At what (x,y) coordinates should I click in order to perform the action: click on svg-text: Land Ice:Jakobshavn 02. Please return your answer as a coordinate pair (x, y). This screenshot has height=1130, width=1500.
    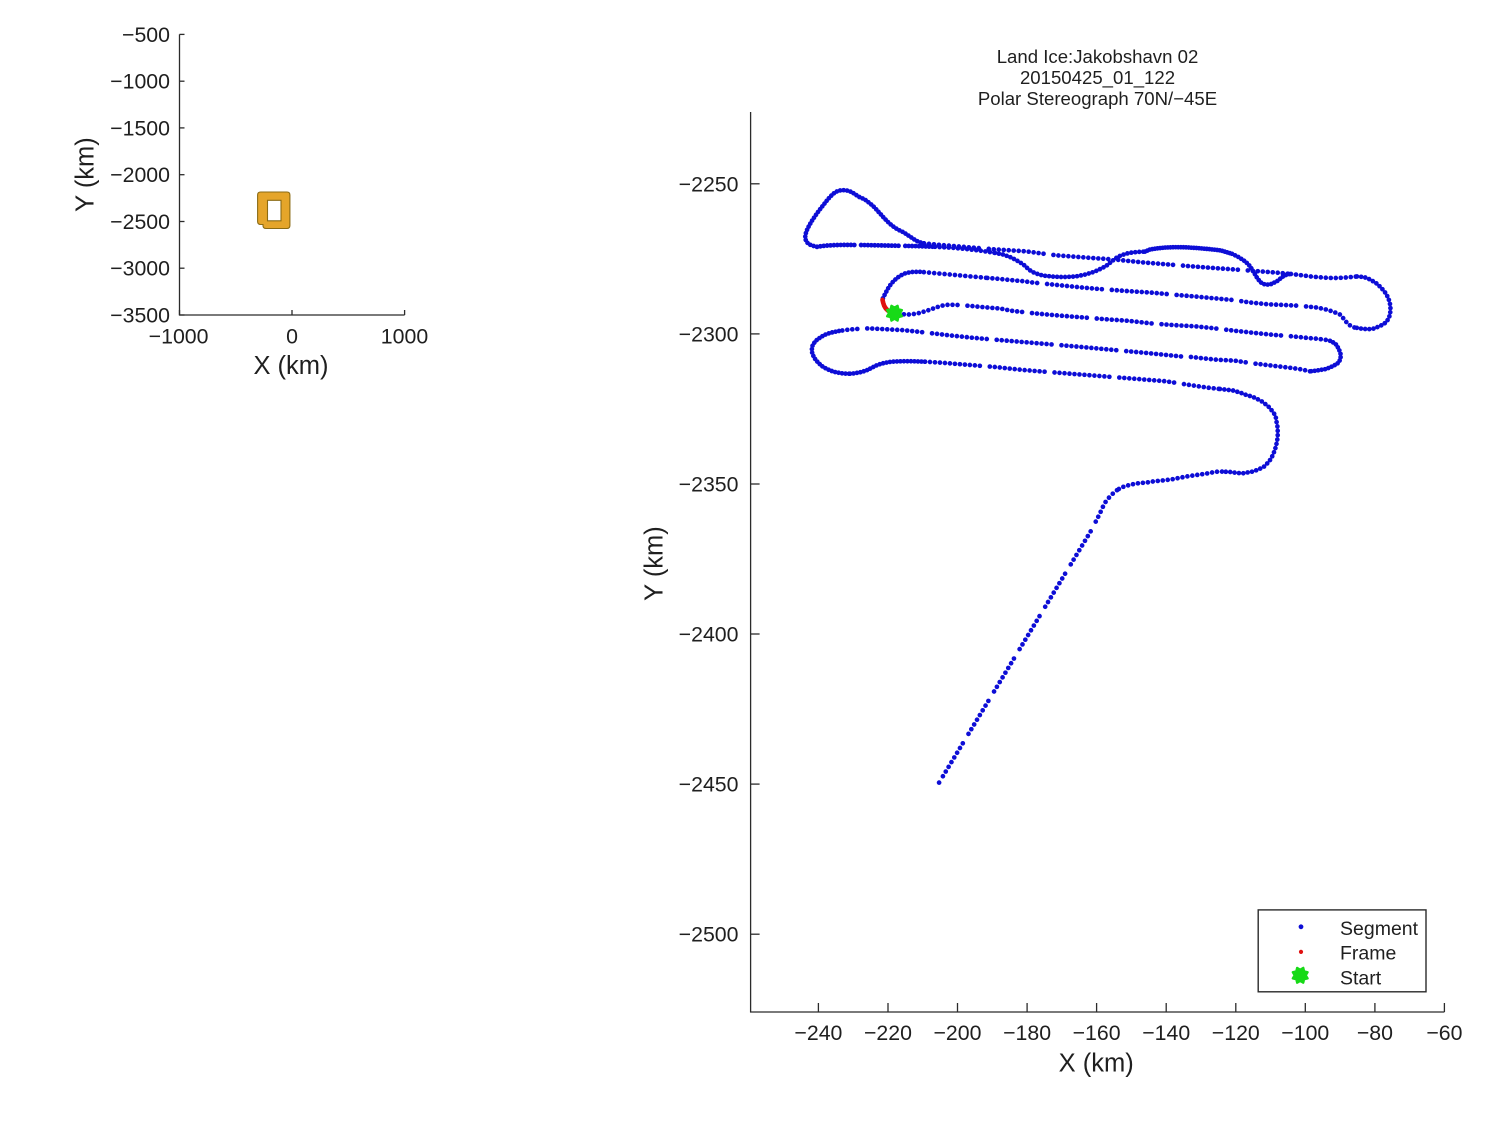
    Looking at the image, I should click on (1098, 56).